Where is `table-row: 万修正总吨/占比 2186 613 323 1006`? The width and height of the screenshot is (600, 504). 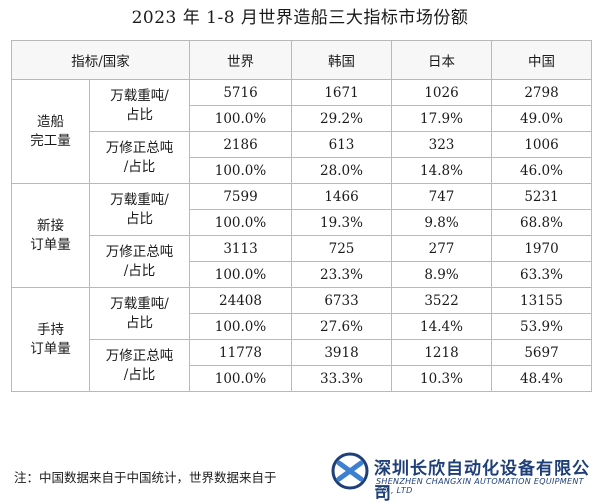
table-row: 万修正总吨/占比 2186 613 323 1006 is located at coordinates (302, 157).